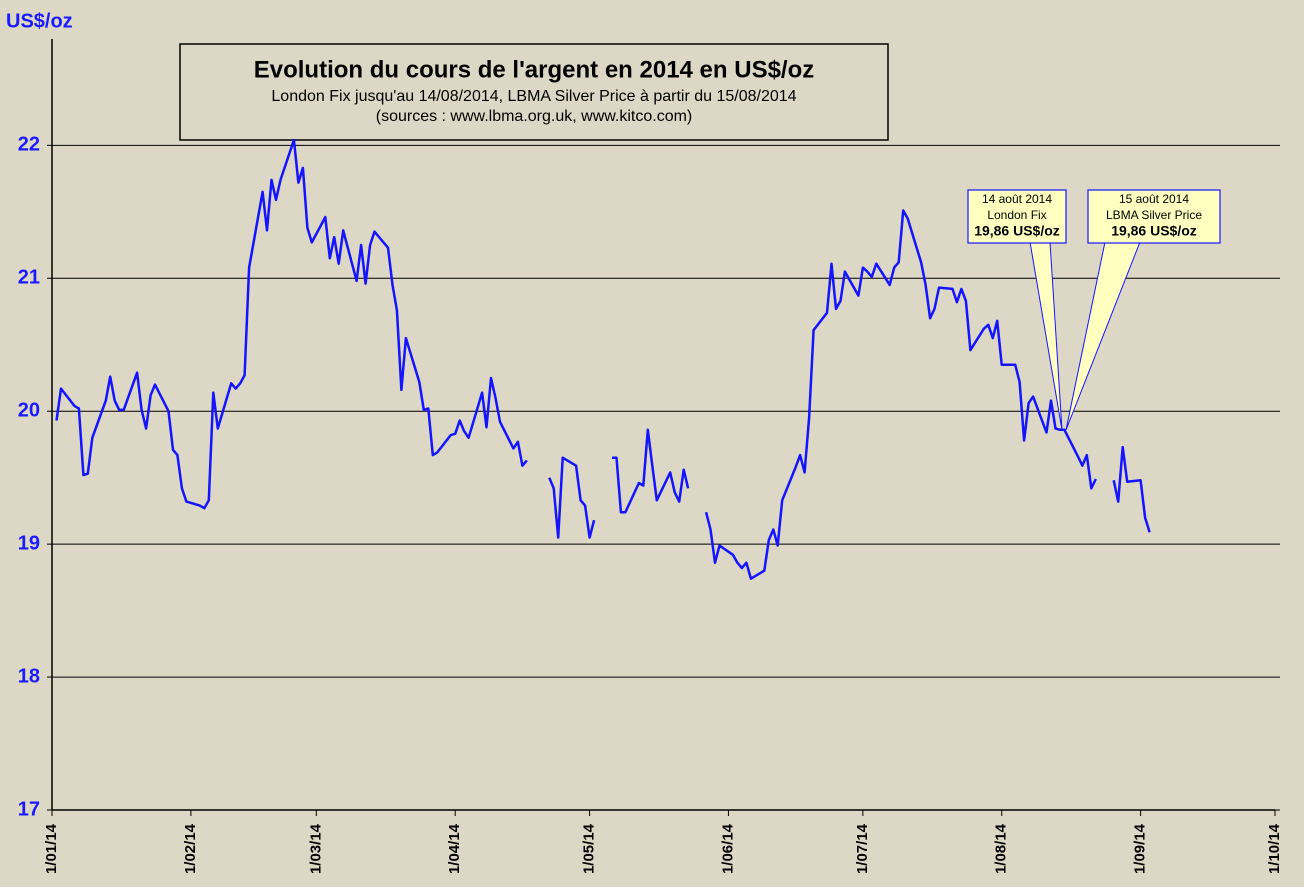  Describe the element at coordinates (862, 848) in the screenshot. I see `x-tick-label: 1/07/14` at that location.